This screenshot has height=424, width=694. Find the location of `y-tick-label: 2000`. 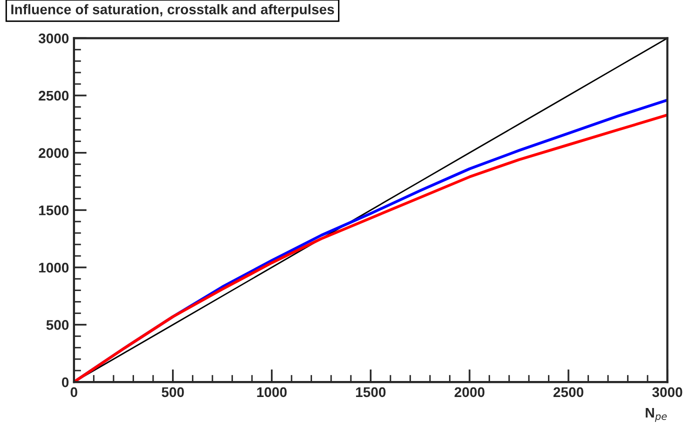

y-tick-label: 2000 is located at coordinates (53, 153).